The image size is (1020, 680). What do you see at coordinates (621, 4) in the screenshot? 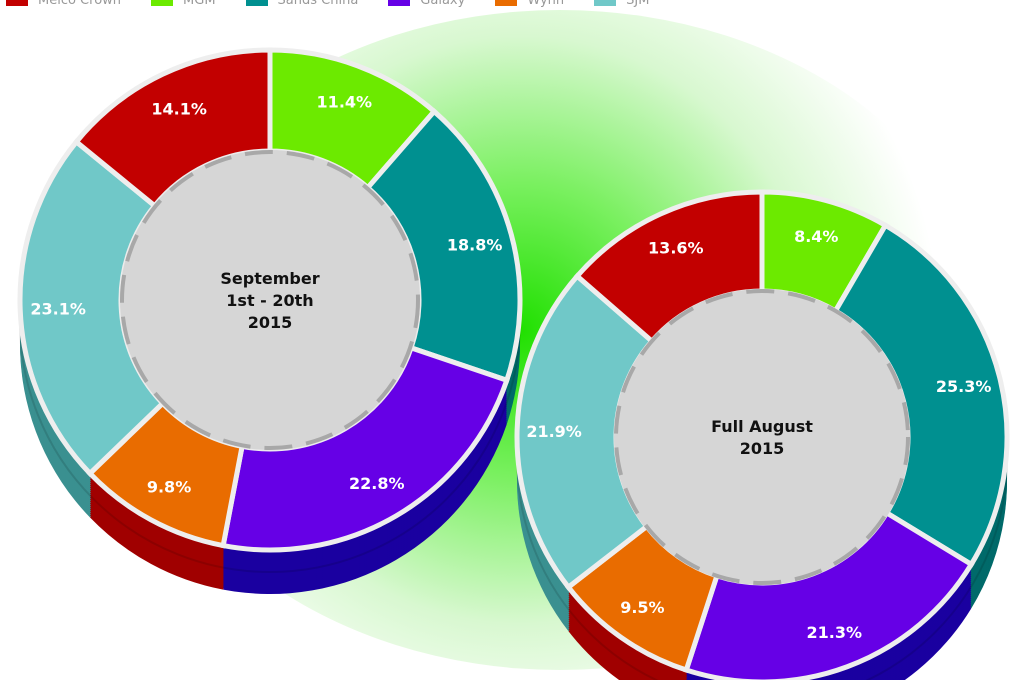
I see `legend-item: SJM` at bounding box center [621, 4].